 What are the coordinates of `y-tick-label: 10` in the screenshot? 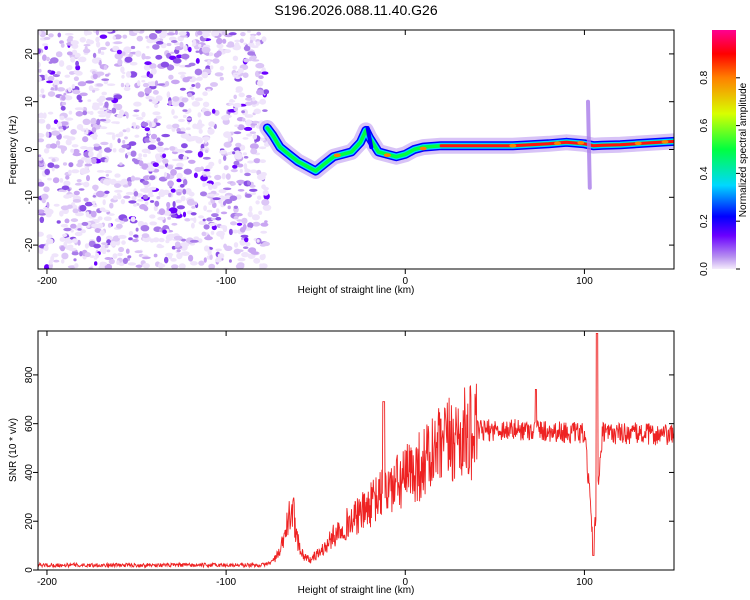 It's located at (29, 102).